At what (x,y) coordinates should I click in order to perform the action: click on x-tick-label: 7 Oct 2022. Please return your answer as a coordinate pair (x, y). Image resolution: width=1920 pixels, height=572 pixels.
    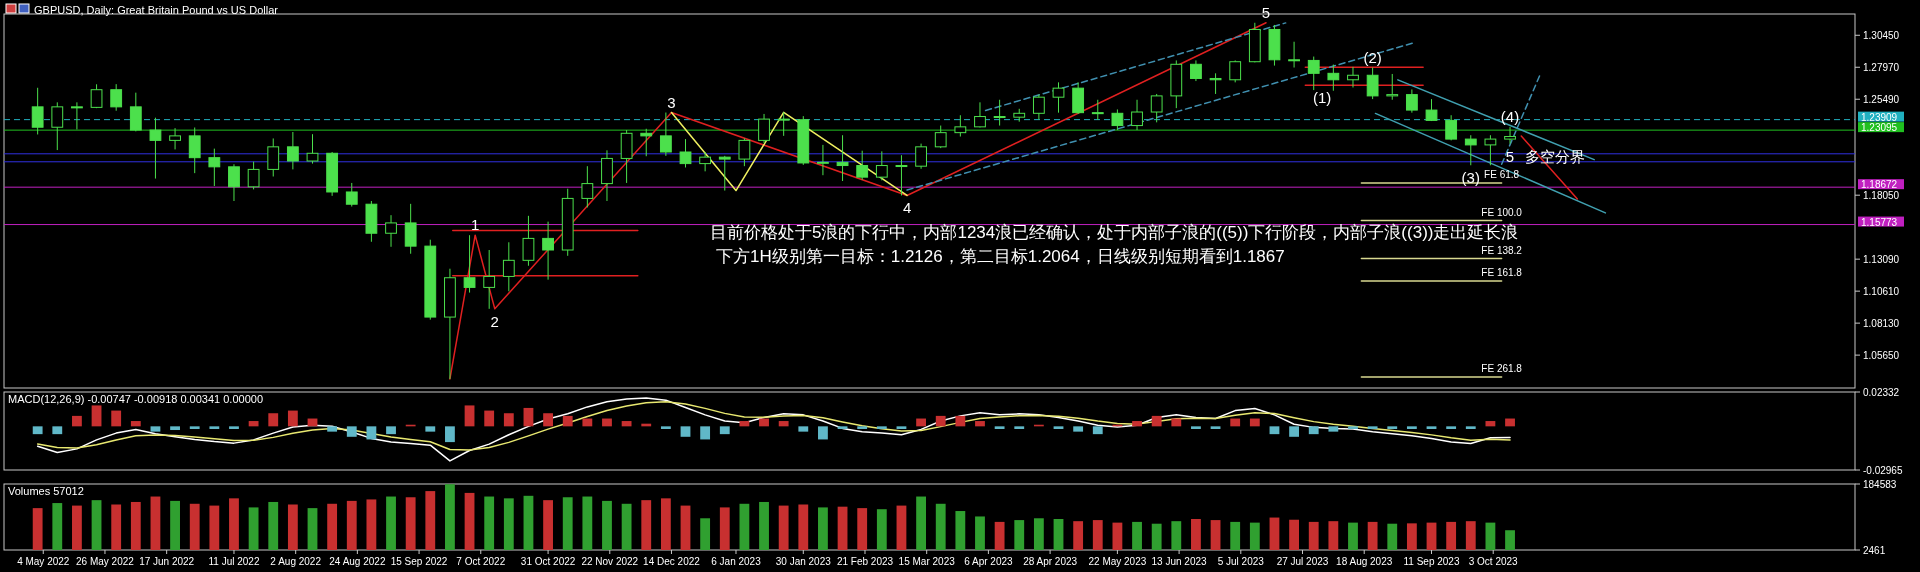
    Looking at the image, I should click on (481, 561).